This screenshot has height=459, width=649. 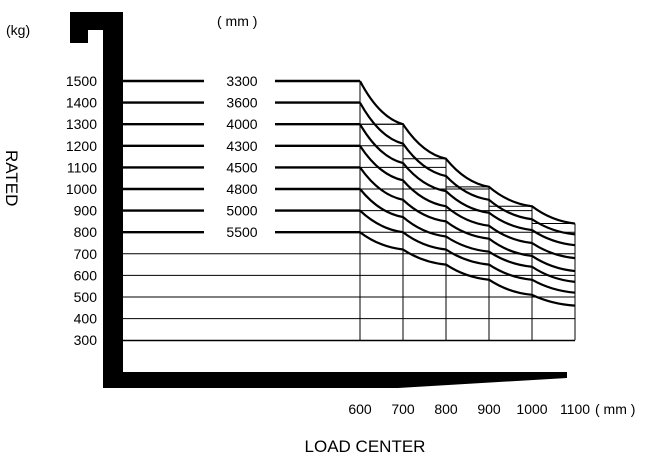 I want to click on y-tick-label: 600, so click(x=86, y=275).